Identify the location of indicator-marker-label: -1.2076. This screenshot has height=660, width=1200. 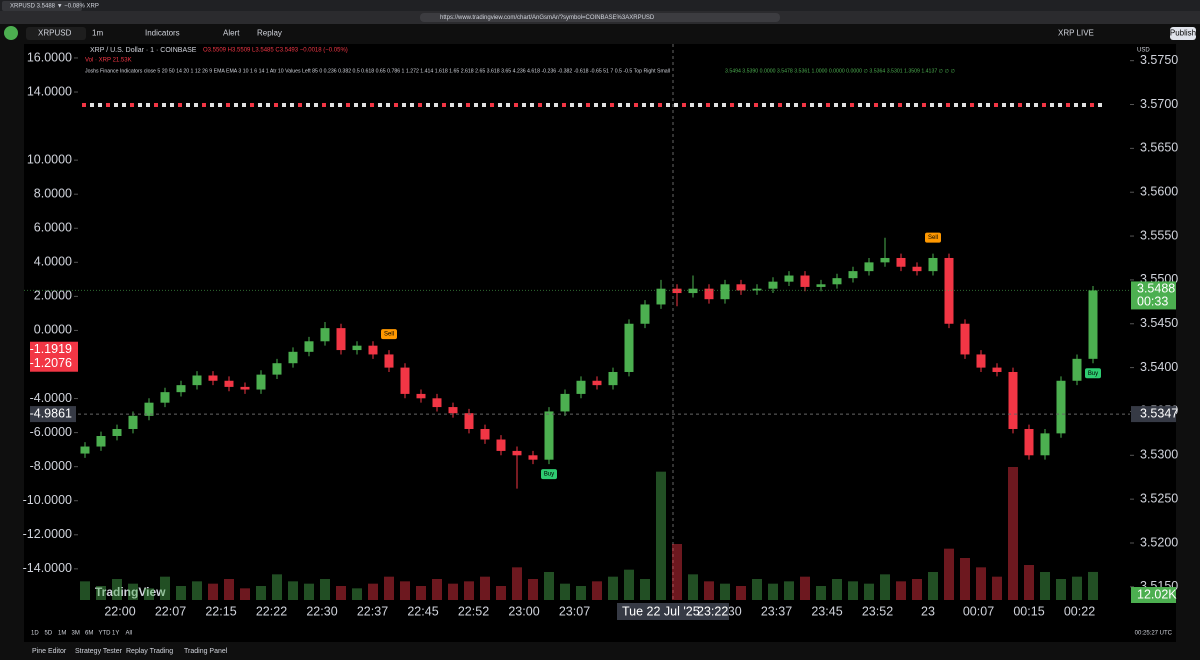
(51, 363).